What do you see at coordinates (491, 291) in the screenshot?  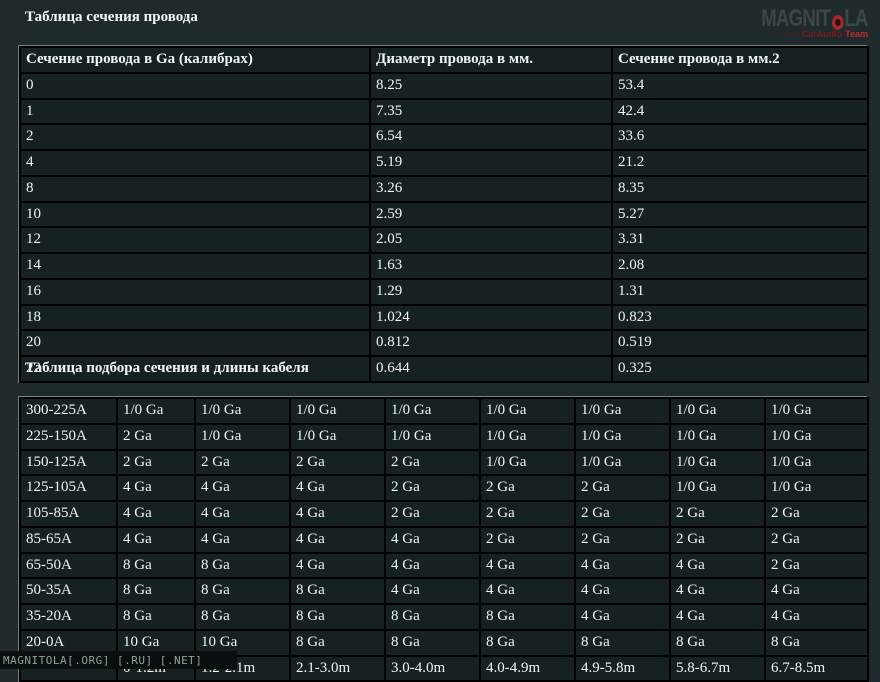 I see `table-cell: 1.29` at bounding box center [491, 291].